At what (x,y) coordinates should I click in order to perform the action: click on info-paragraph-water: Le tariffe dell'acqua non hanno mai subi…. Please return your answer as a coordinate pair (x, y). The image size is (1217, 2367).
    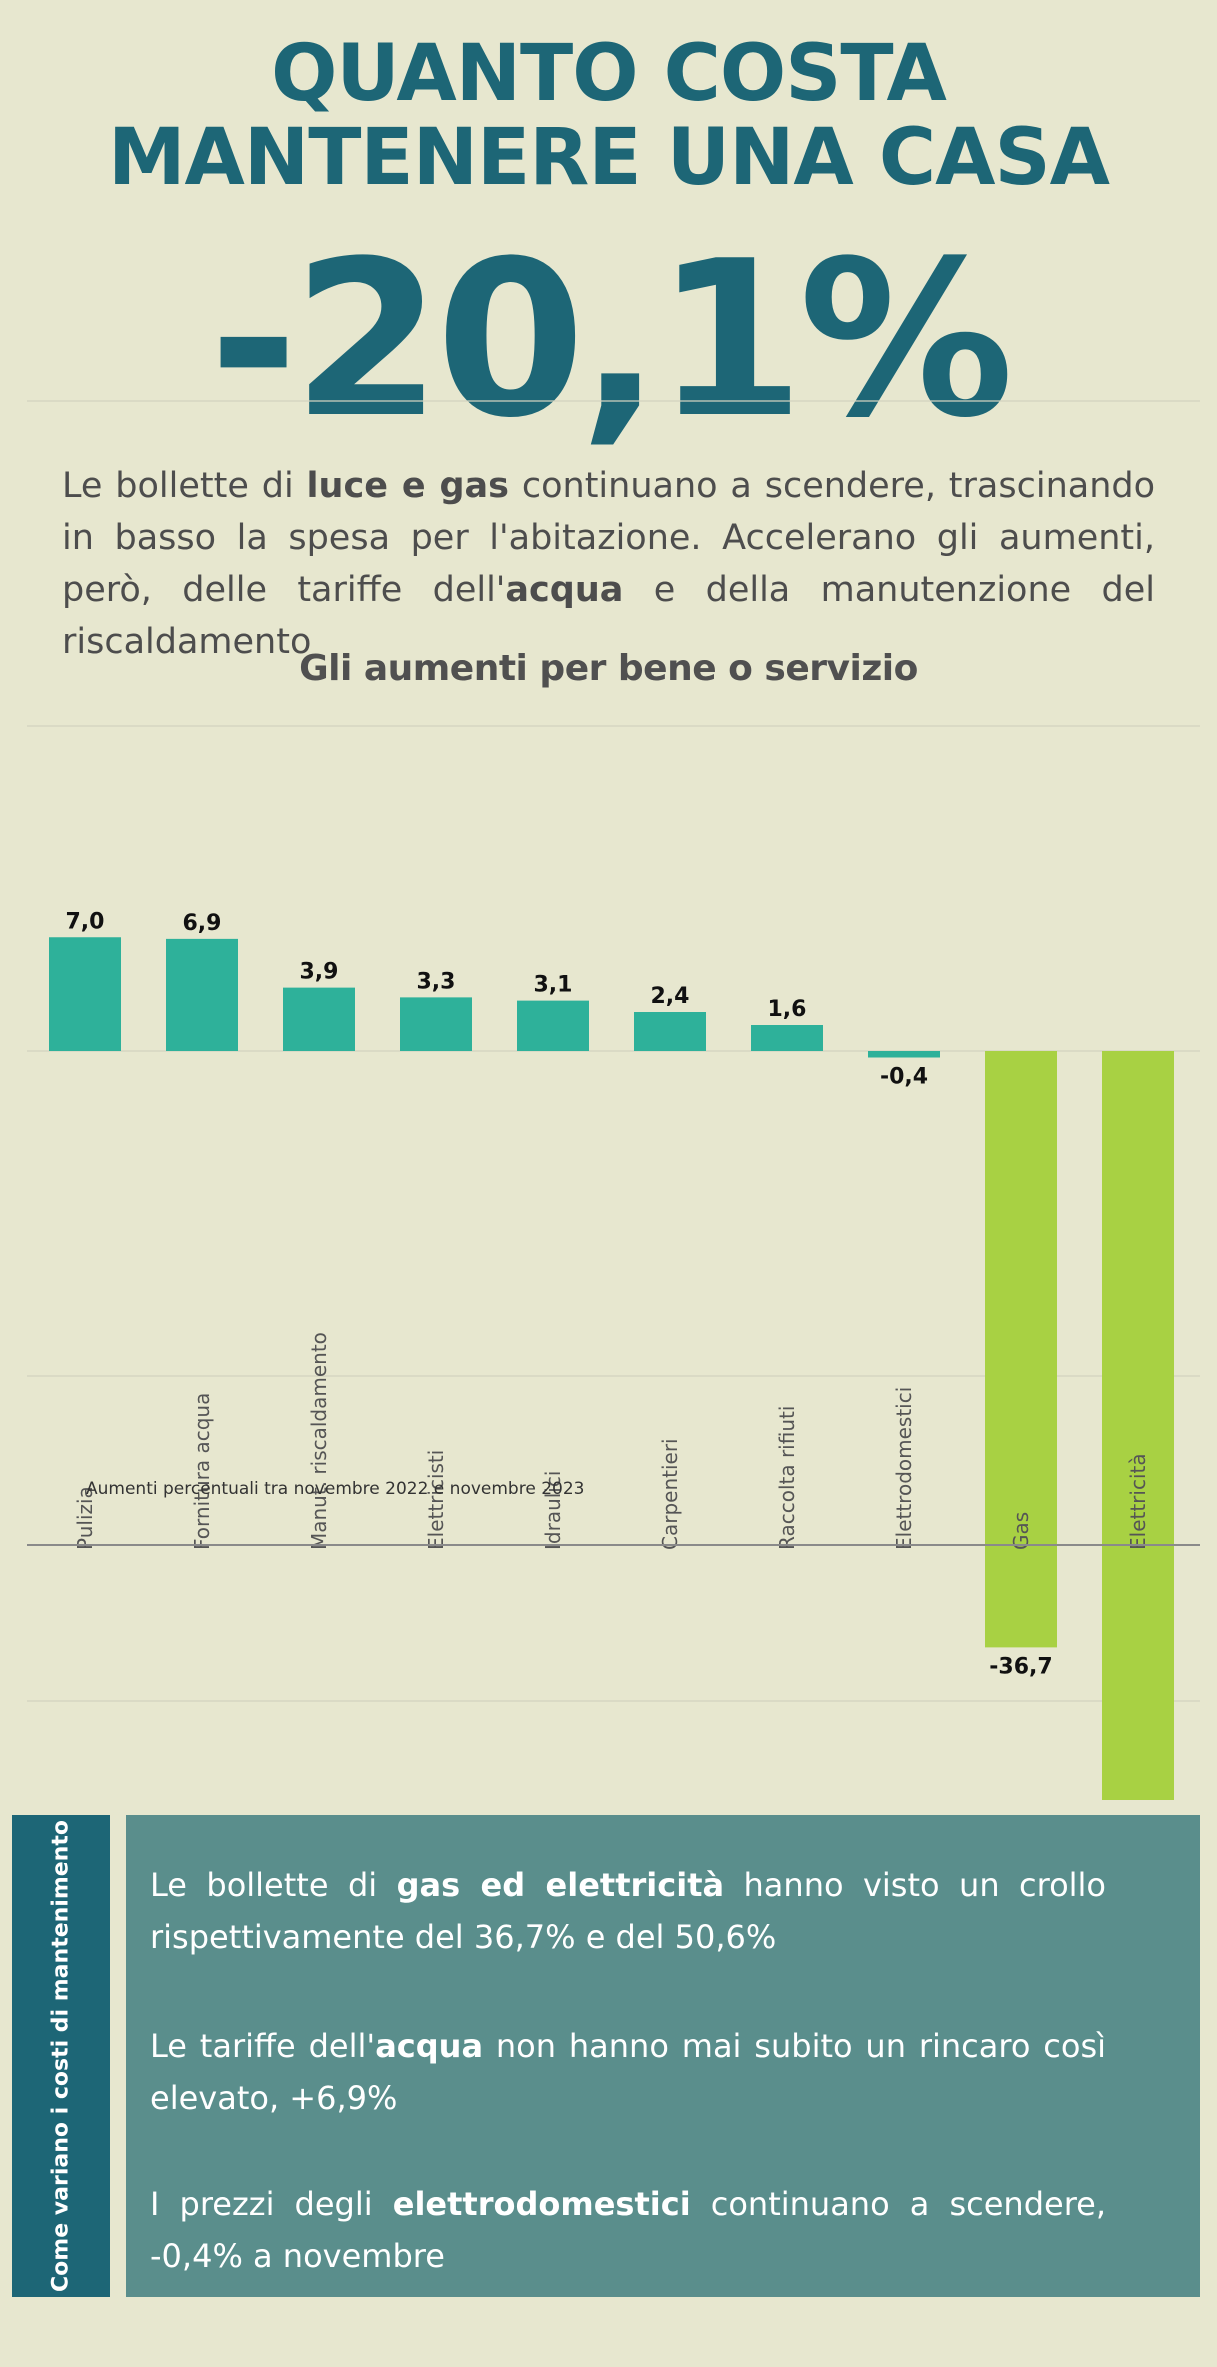
    Looking at the image, I should click on (628, 2072).